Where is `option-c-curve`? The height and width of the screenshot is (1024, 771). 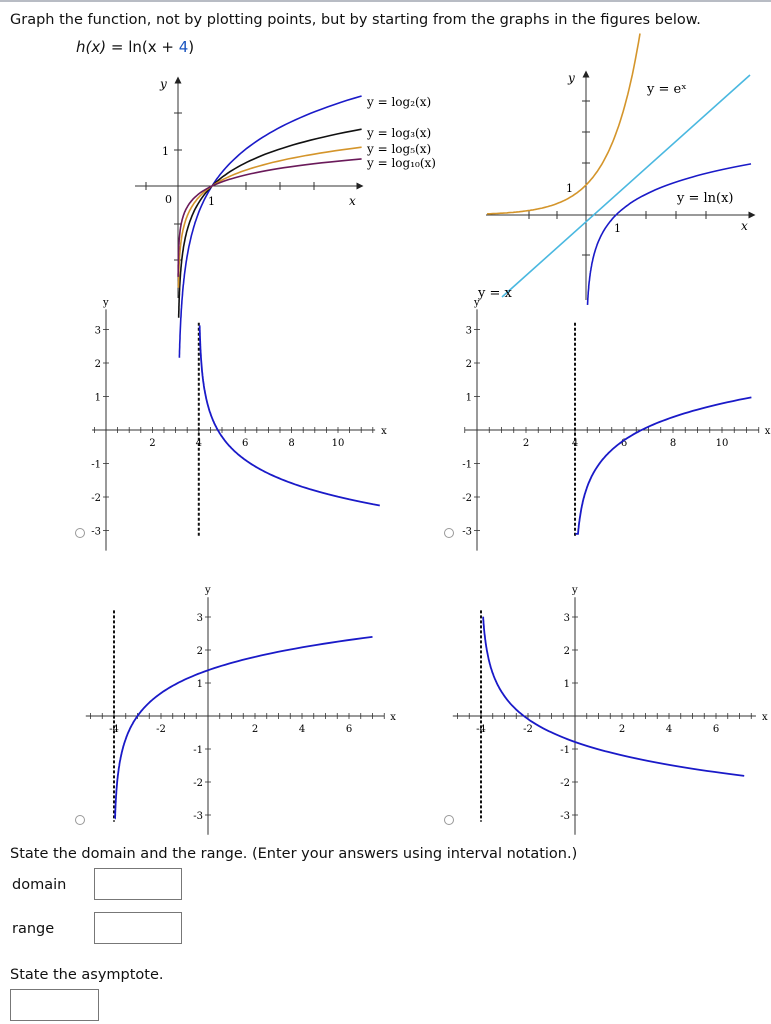 option-c-curve is located at coordinates (243, 728).